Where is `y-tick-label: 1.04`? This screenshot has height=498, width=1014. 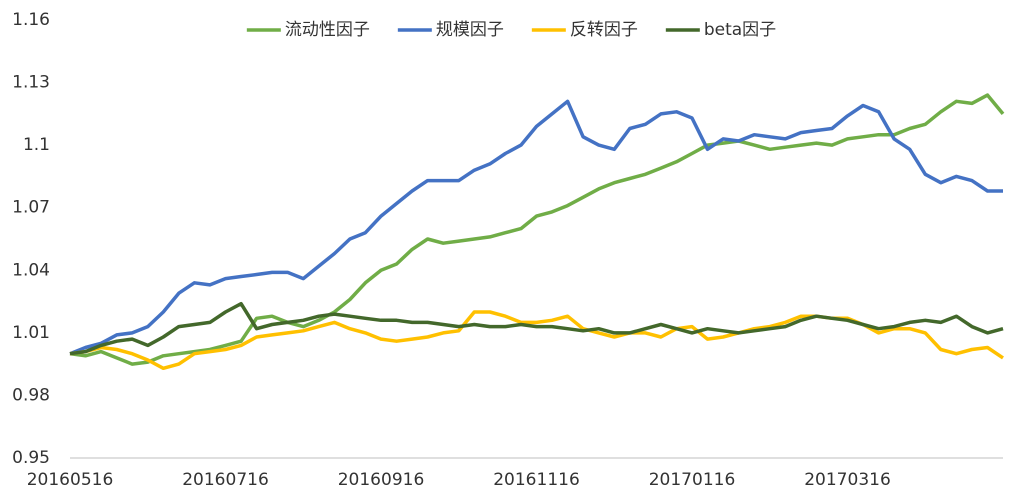
y-tick-label: 1.04 is located at coordinates (31, 270).